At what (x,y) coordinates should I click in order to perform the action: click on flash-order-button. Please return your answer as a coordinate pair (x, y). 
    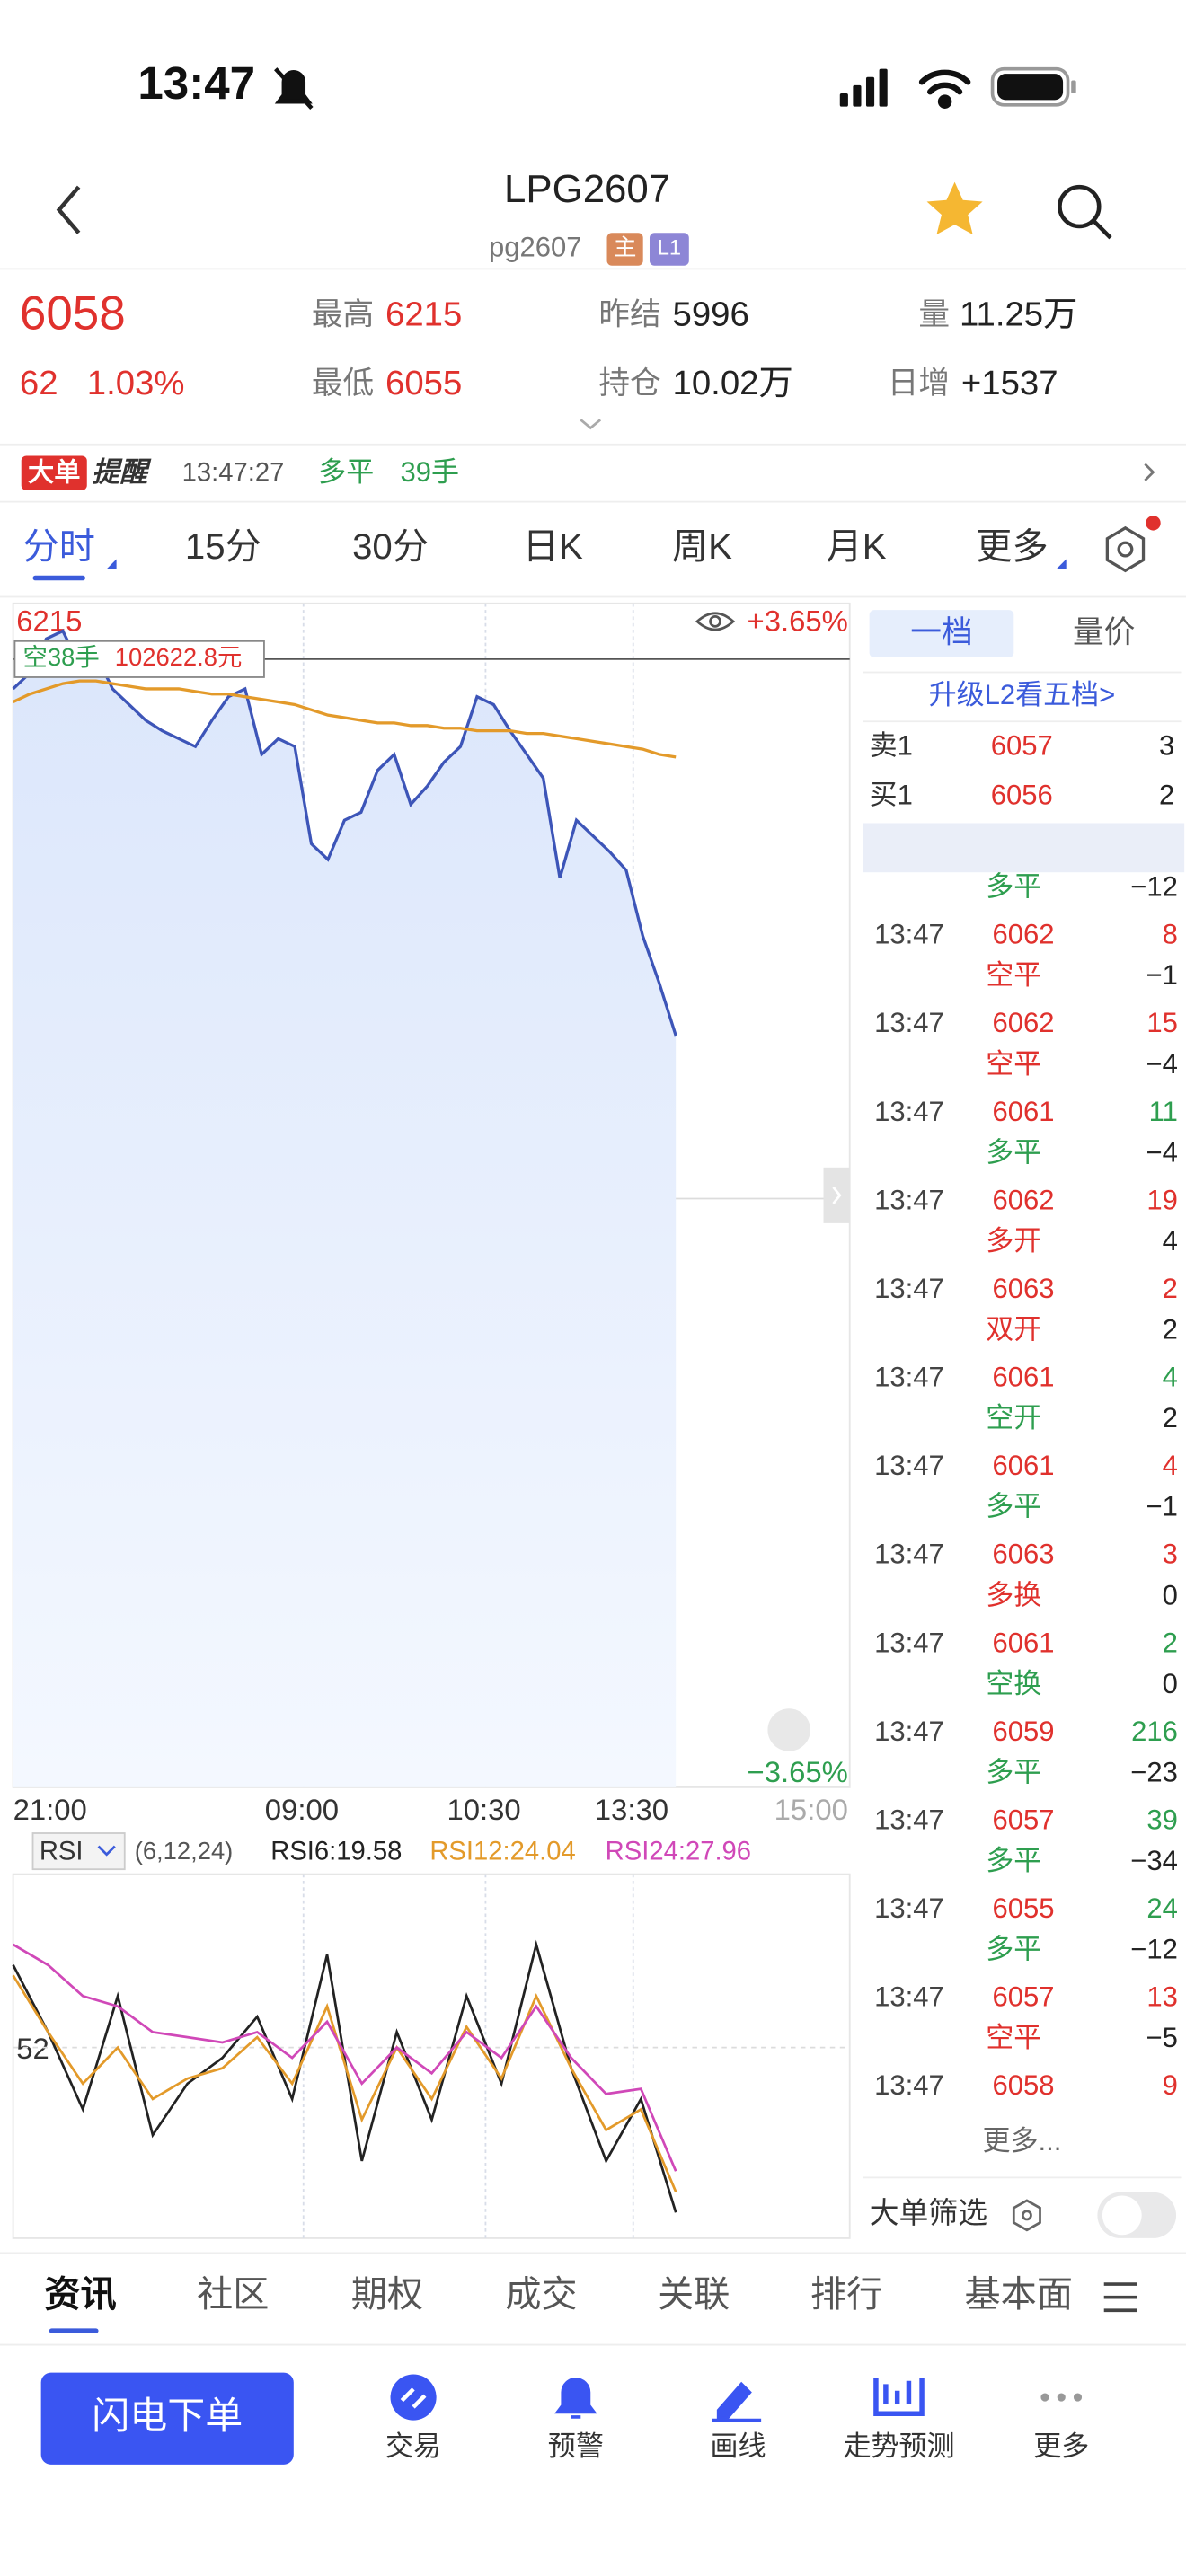
    Looking at the image, I should click on (167, 2418).